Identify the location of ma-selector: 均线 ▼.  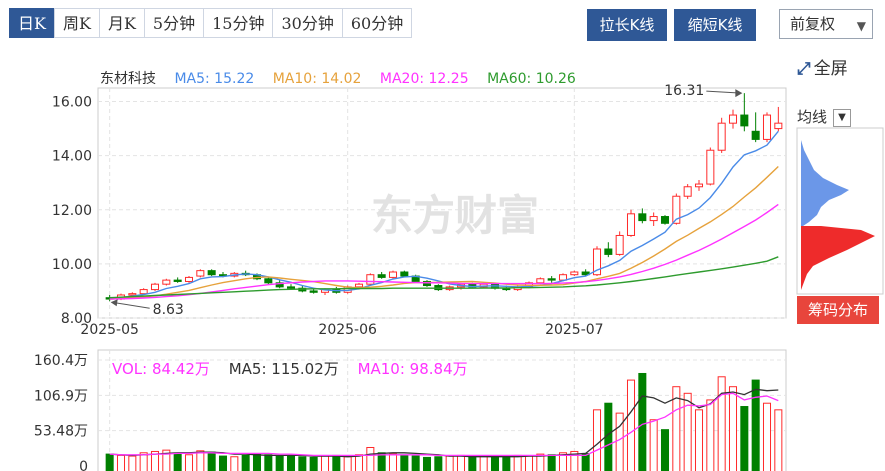
(824, 116).